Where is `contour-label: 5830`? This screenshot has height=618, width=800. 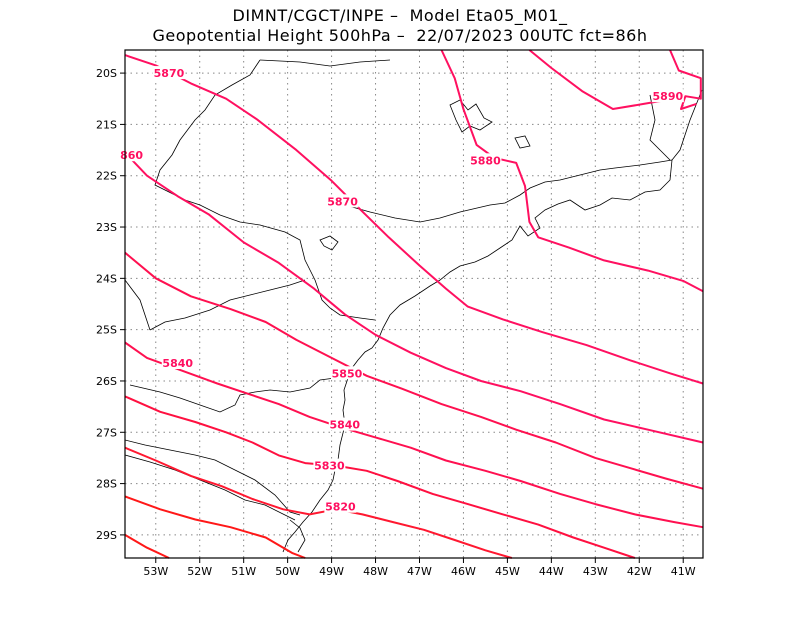
contour-label: 5830 is located at coordinates (329, 466).